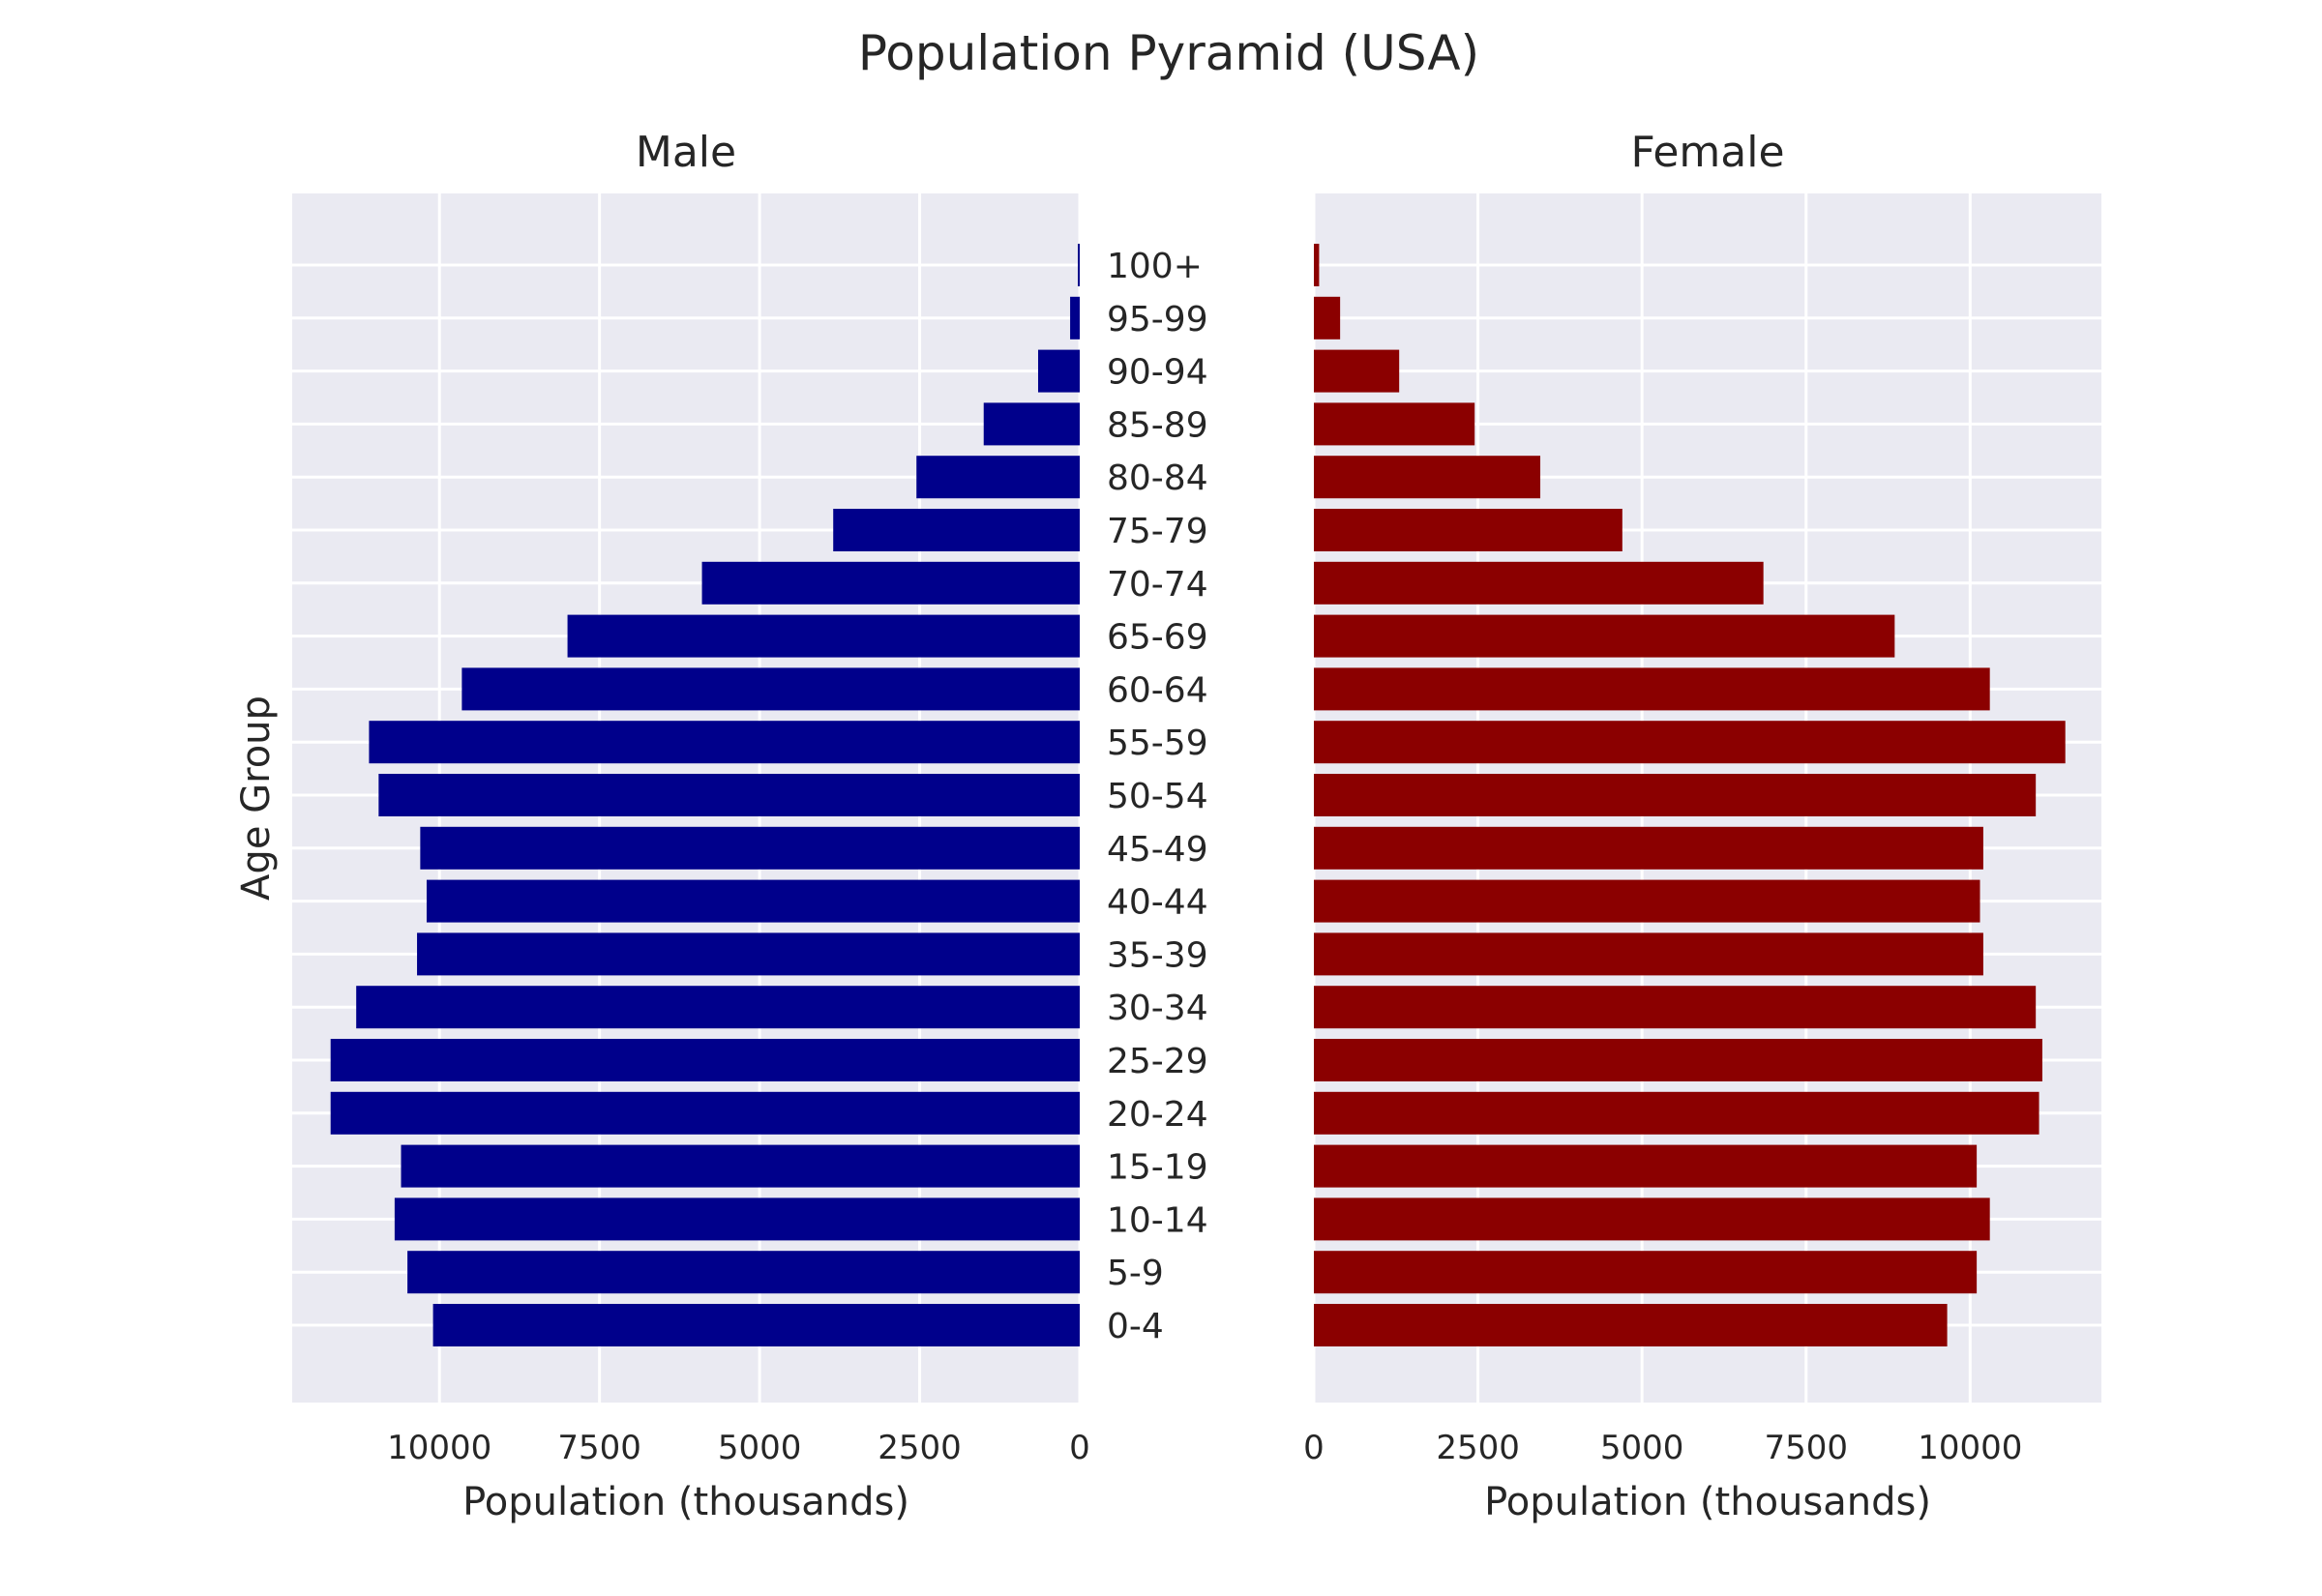 Image resolution: width=2322 pixels, height=1596 pixels. Describe the element at coordinates (1155, 266) in the screenshot. I see `age-label-100+: 100+` at that location.